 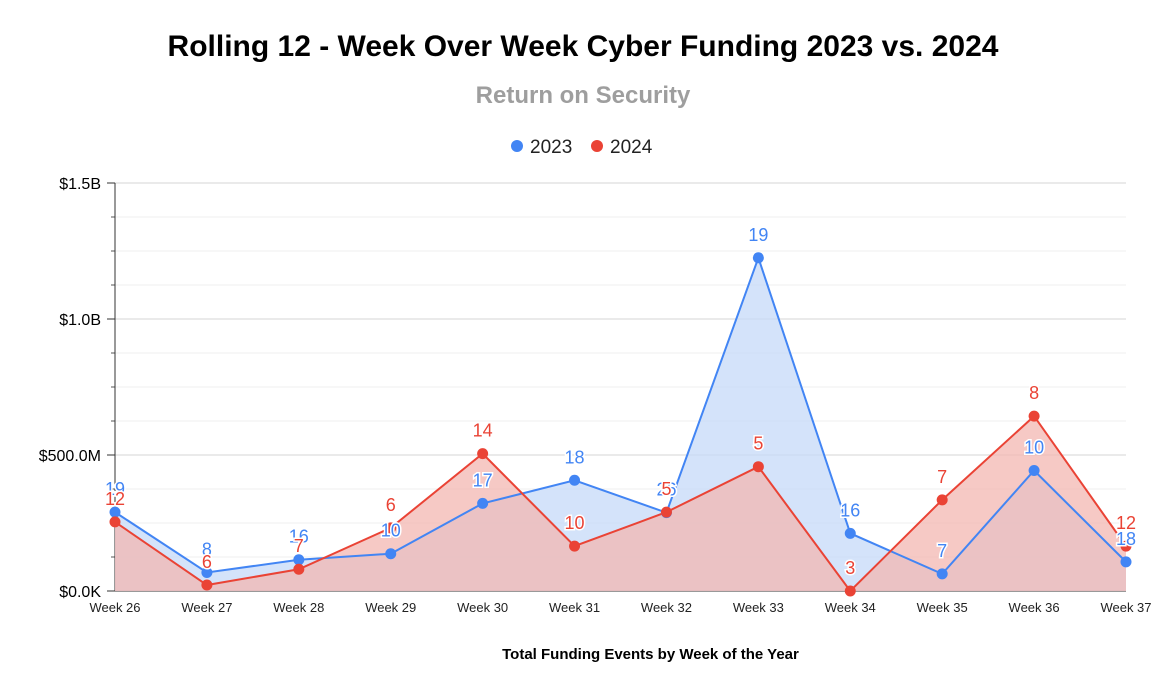 I want to click on data-label-2024: 3, so click(x=850, y=568).